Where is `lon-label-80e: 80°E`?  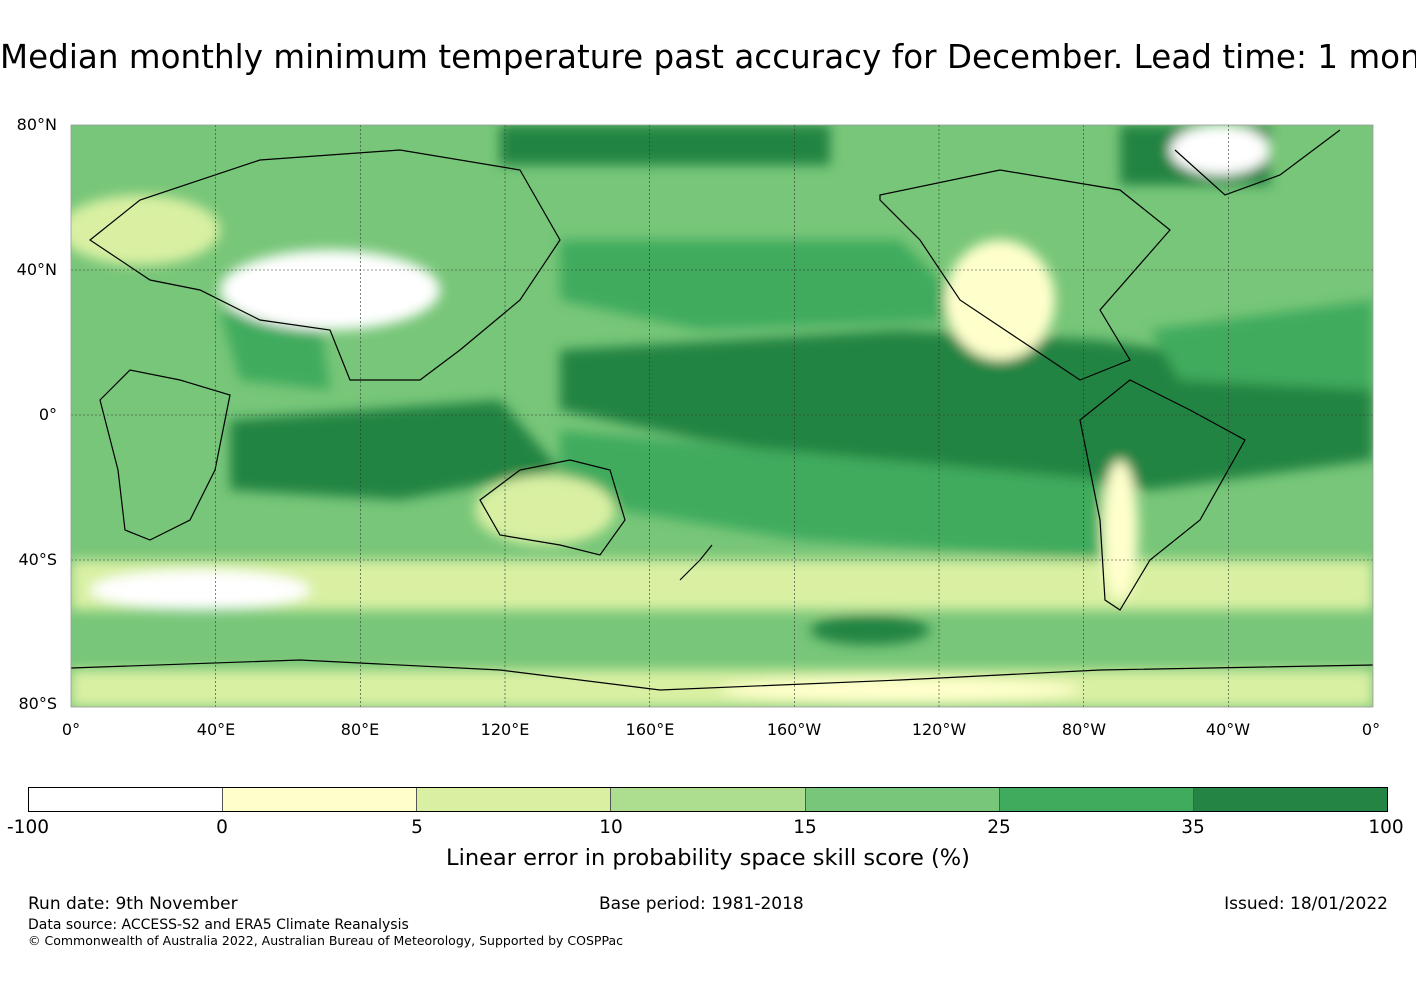
lon-label-80e: 80°E is located at coordinates (360, 729).